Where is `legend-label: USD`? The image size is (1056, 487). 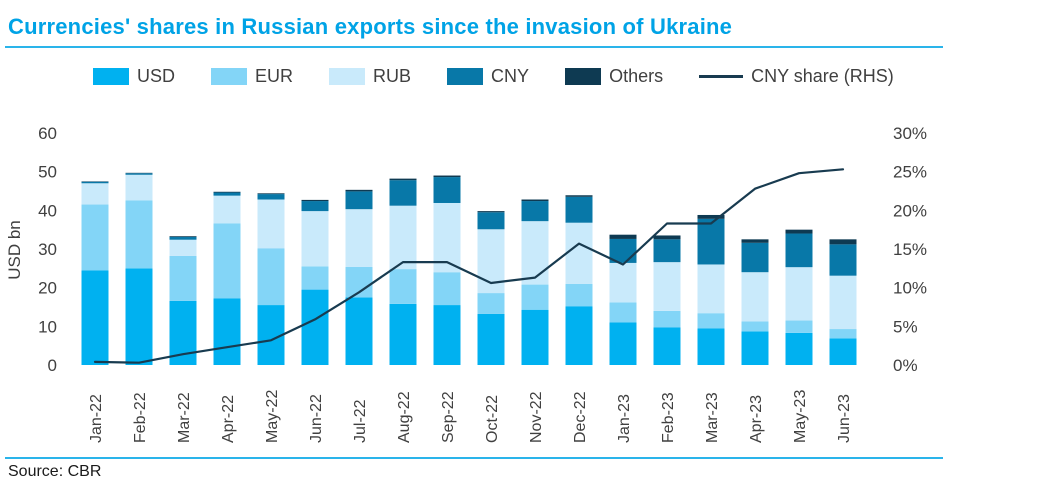 legend-label: USD is located at coordinates (156, 76).